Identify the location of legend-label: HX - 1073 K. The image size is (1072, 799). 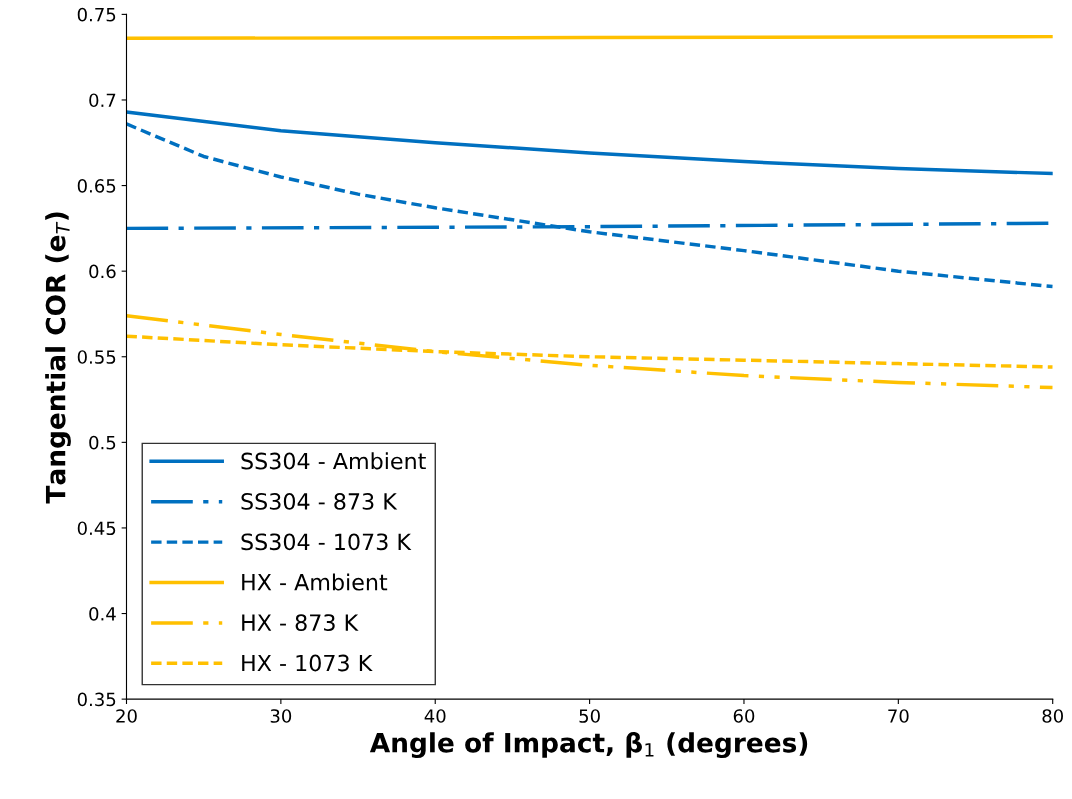
(307, 663).